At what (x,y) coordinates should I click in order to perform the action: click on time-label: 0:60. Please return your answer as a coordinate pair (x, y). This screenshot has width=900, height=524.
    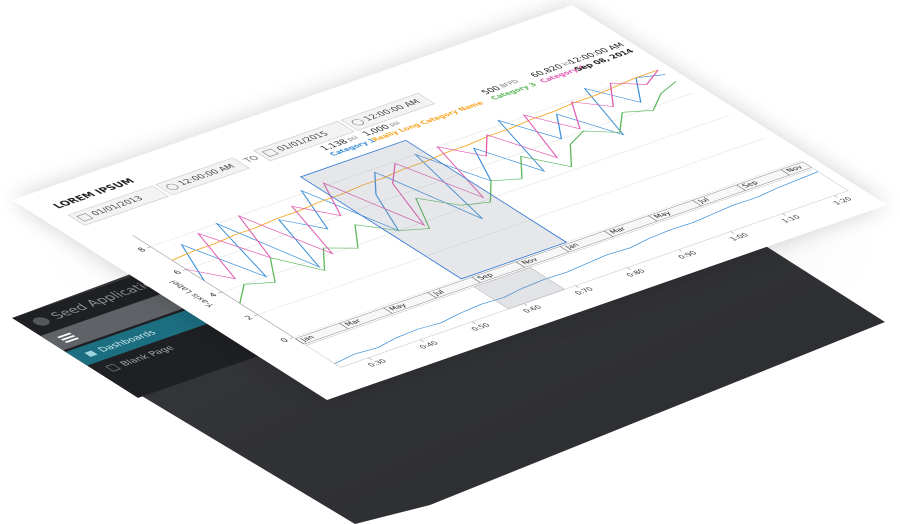
    Looking at the image, I should click on (533, 309).